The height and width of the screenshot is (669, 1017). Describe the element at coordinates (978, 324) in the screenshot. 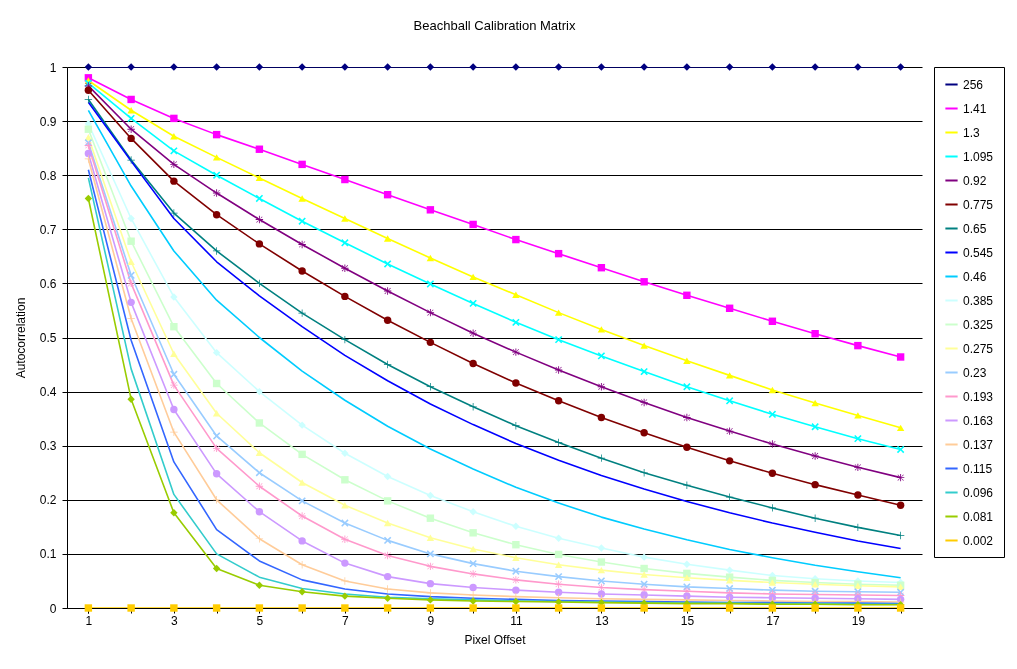

I see `legend-label: 0.325` at that location.